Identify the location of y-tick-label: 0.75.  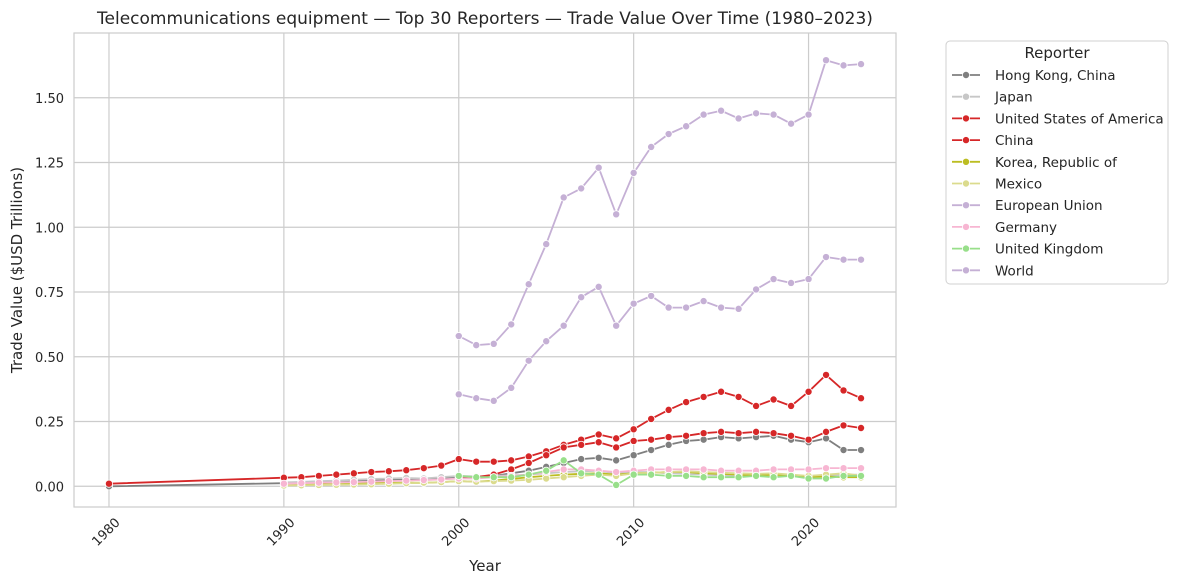
(49, 293).